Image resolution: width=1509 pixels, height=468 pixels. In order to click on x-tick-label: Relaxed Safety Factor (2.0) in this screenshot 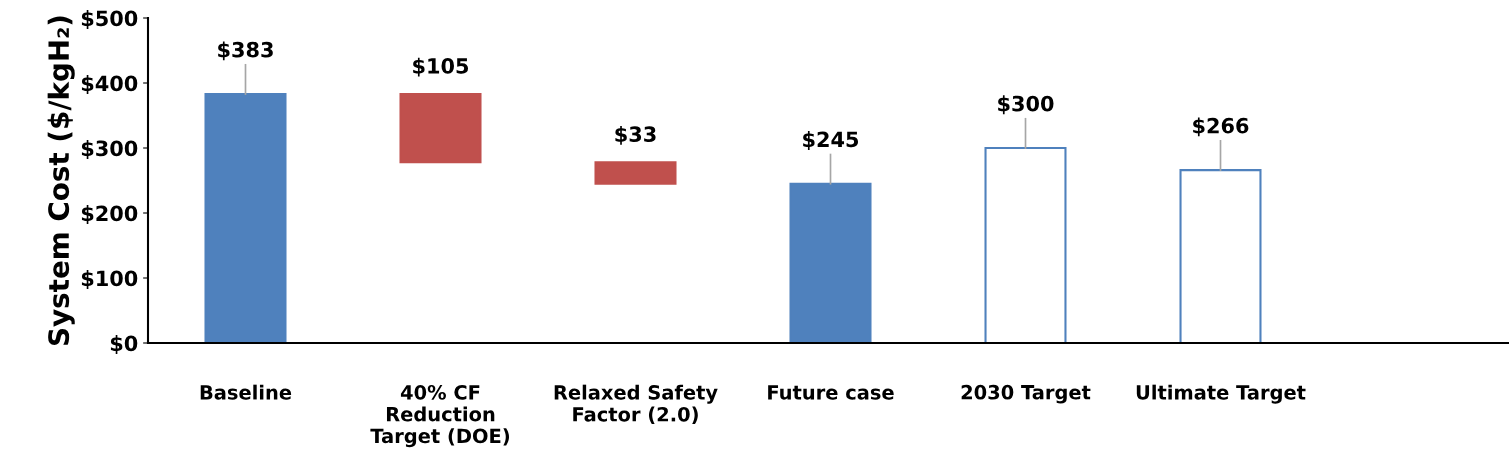, I will do `click(636, 404)`.